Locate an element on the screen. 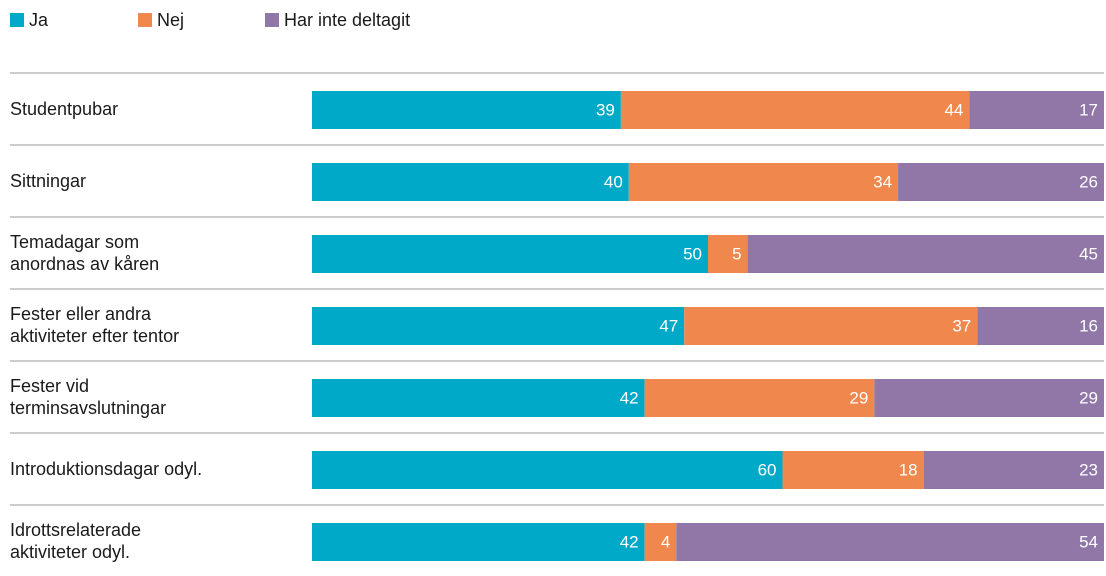 This screenshot has height=576, width=1106. value-label: 54 is located at coordinates (1088, 541).